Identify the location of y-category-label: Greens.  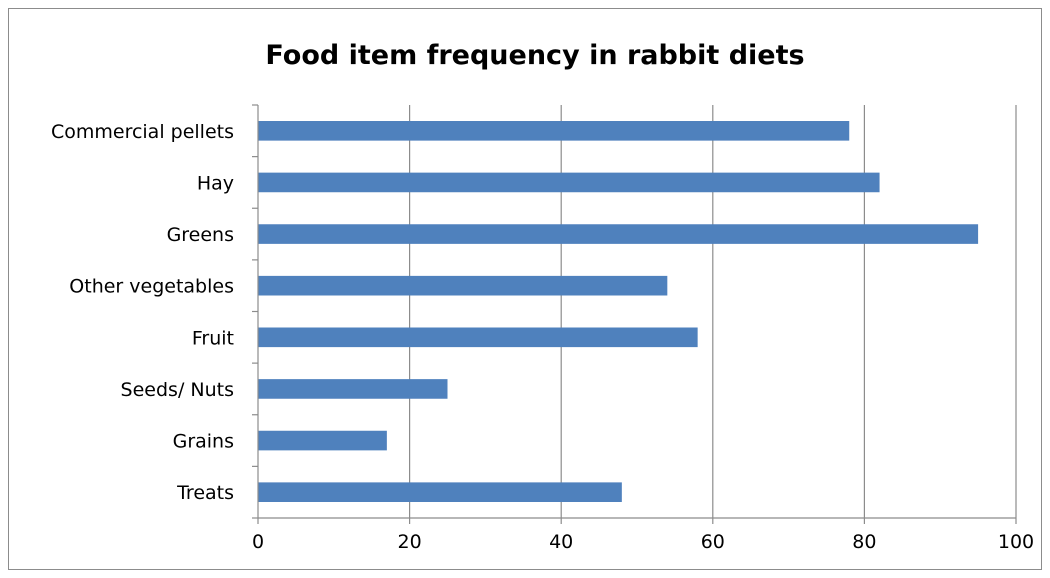
(200, 235).